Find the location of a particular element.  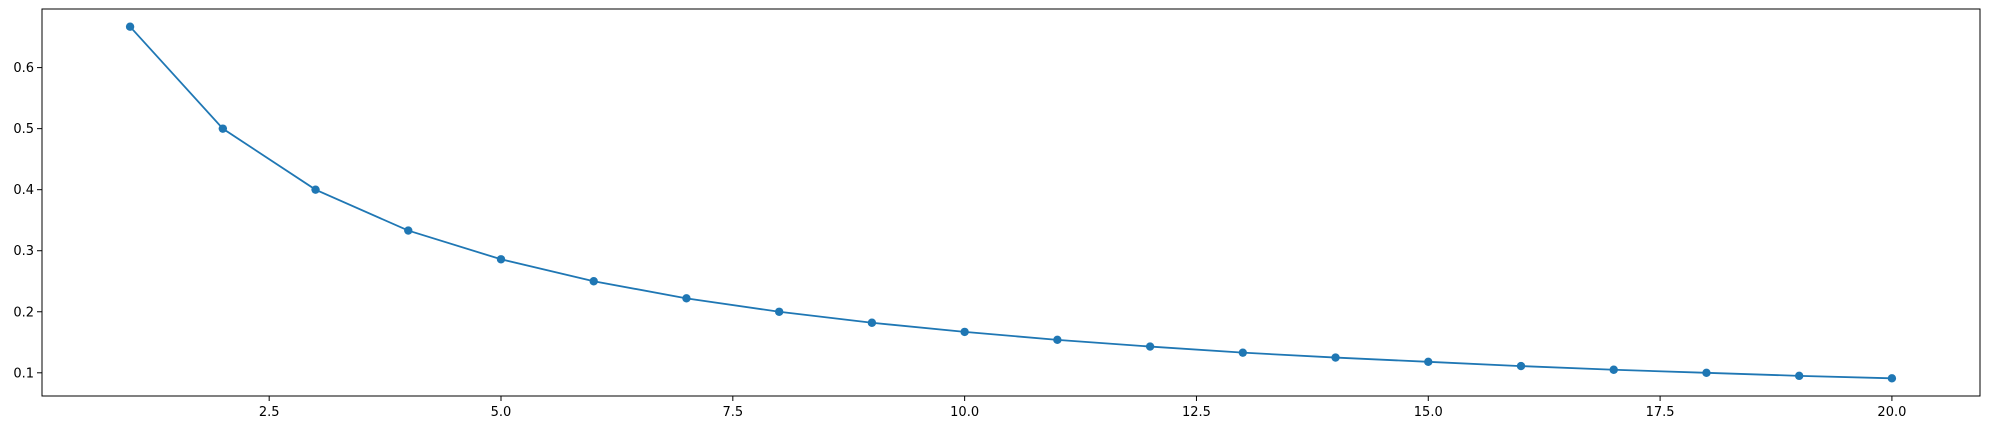

y-tick-label: 0.3 is located at coordinates (23, 251).